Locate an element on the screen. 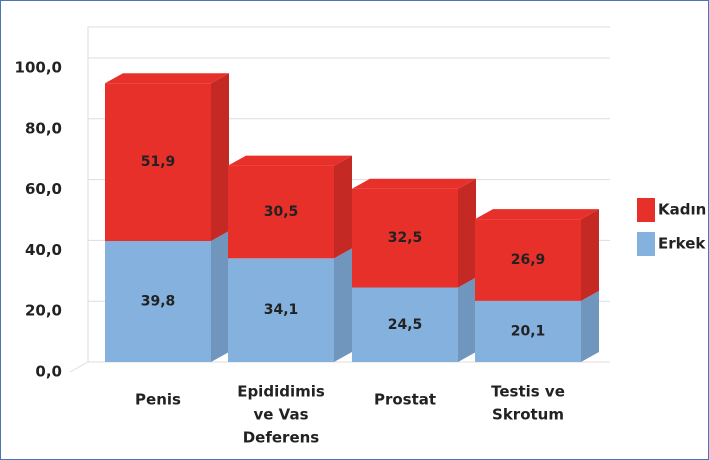 This screenshot has height=460, width=709. value-label: 32,5 is located at coordinates (405, 238).